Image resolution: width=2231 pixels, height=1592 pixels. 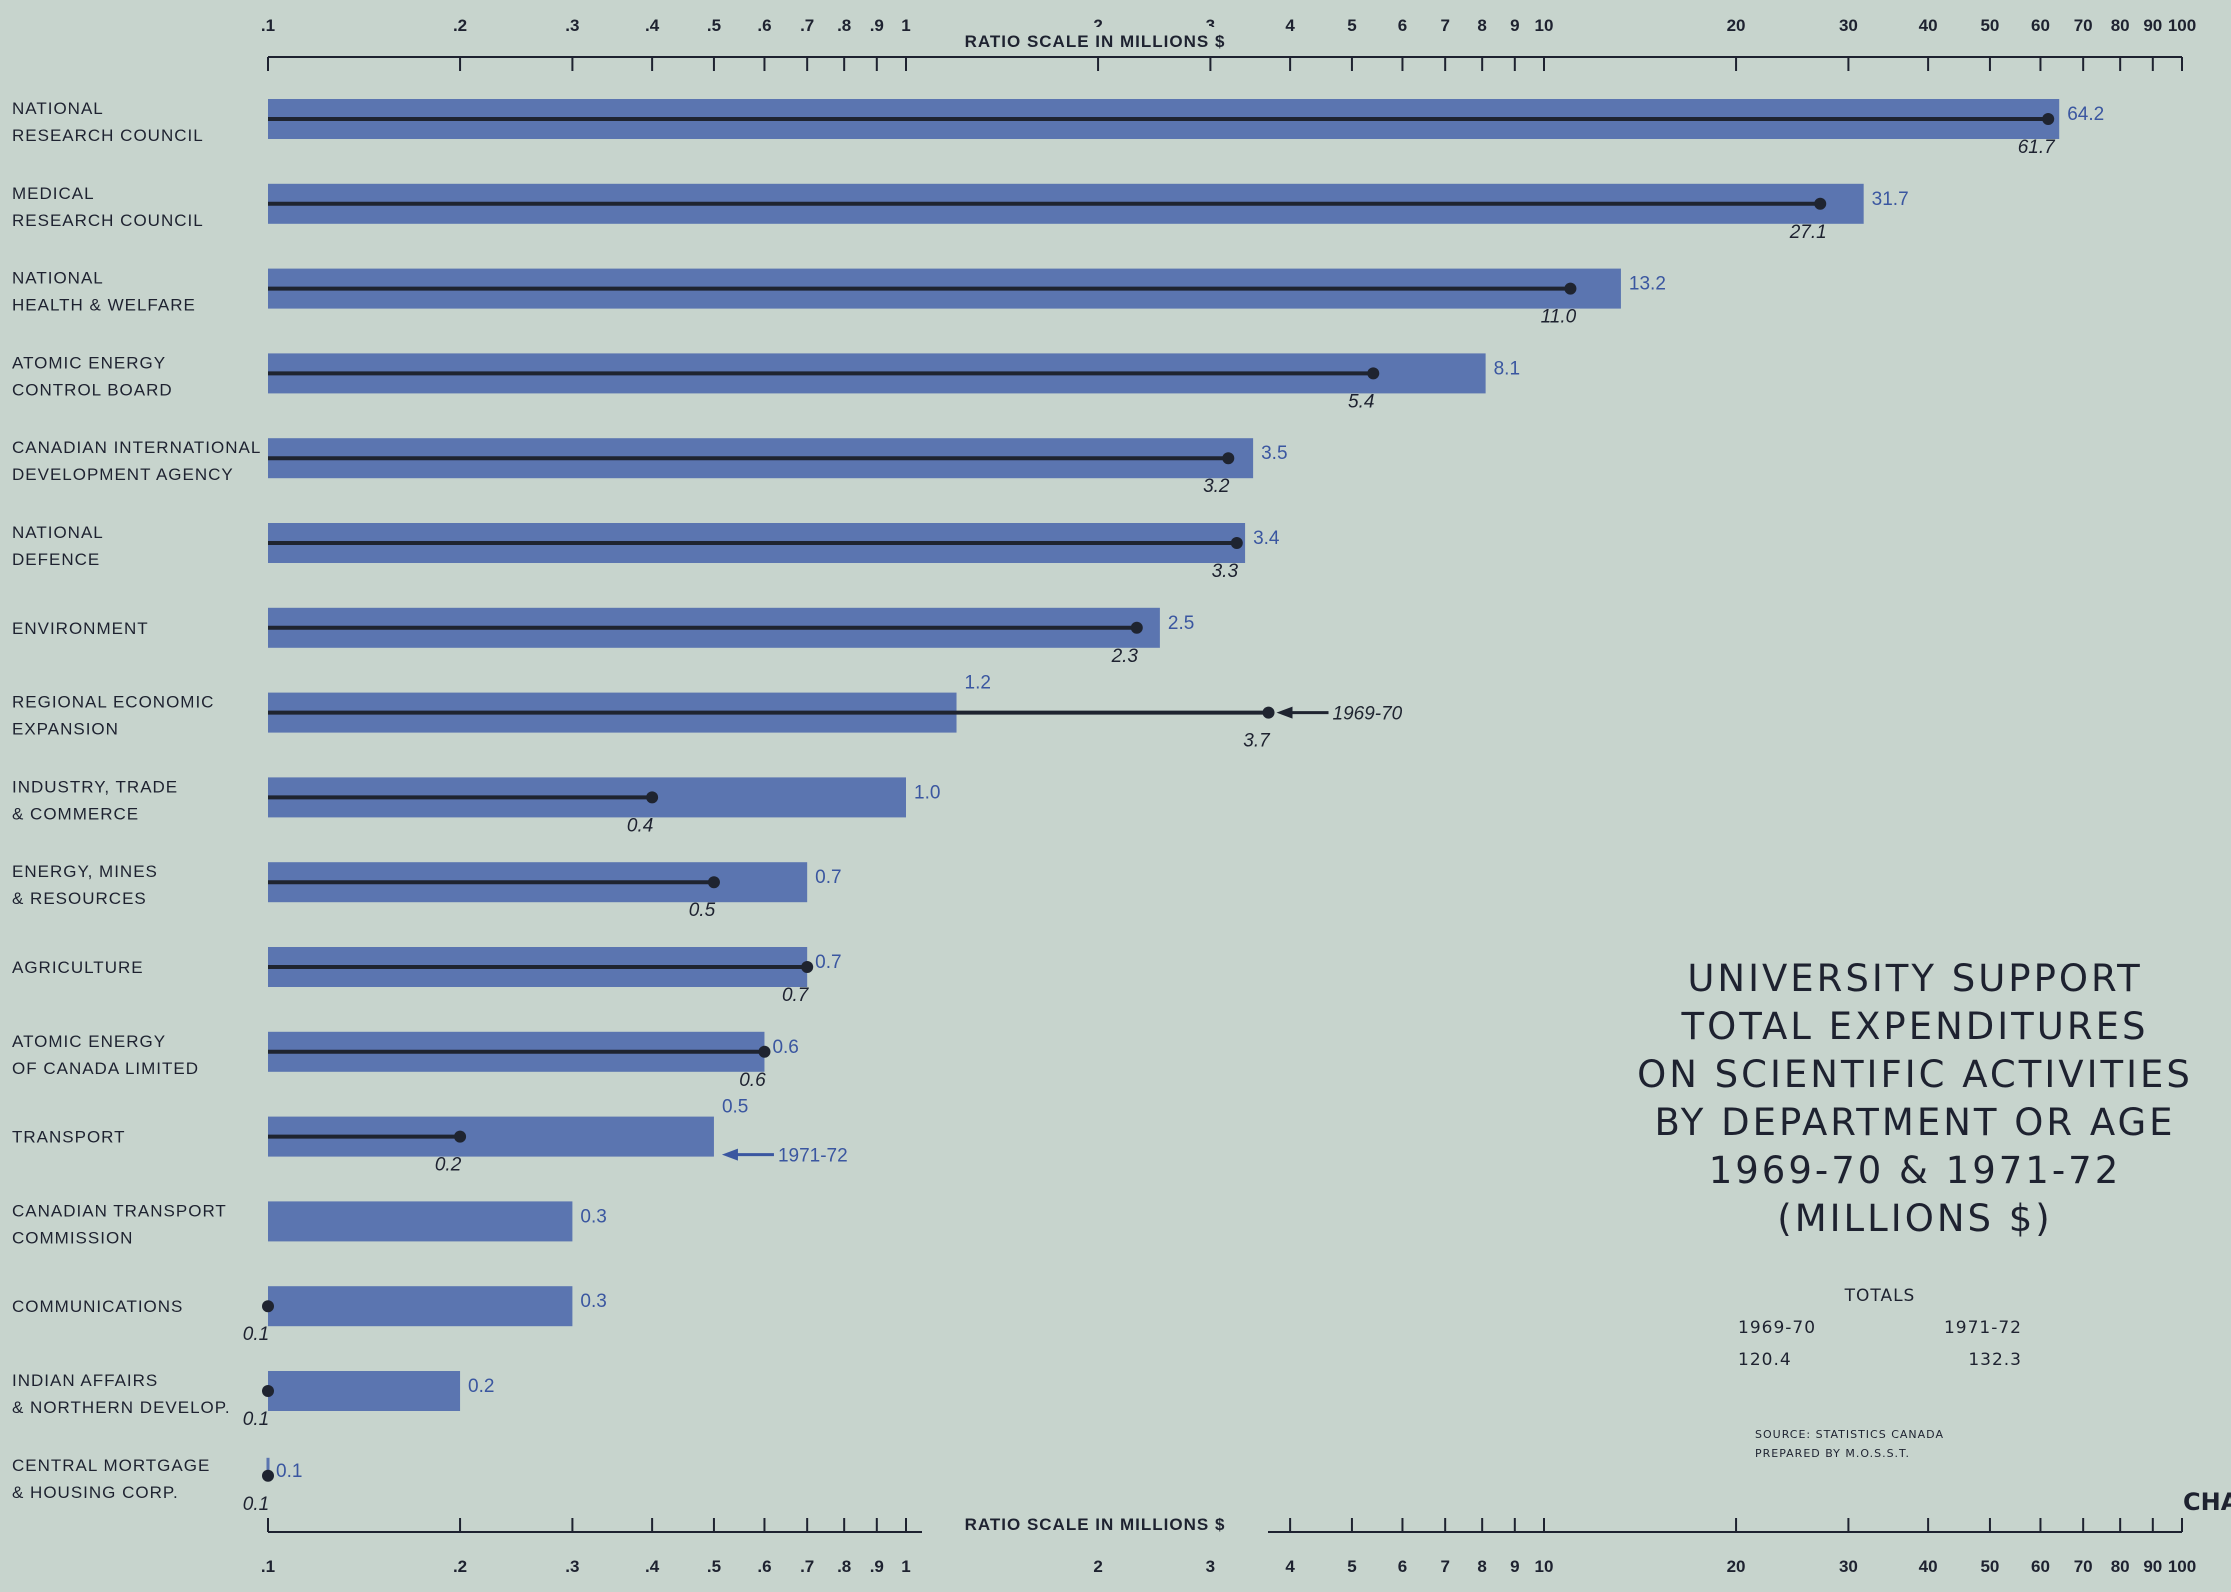 What do you see at coordinates (1097, 25) in the screenshot?
I see `top-tick-label: 2` at bounding box center [1097, 25].